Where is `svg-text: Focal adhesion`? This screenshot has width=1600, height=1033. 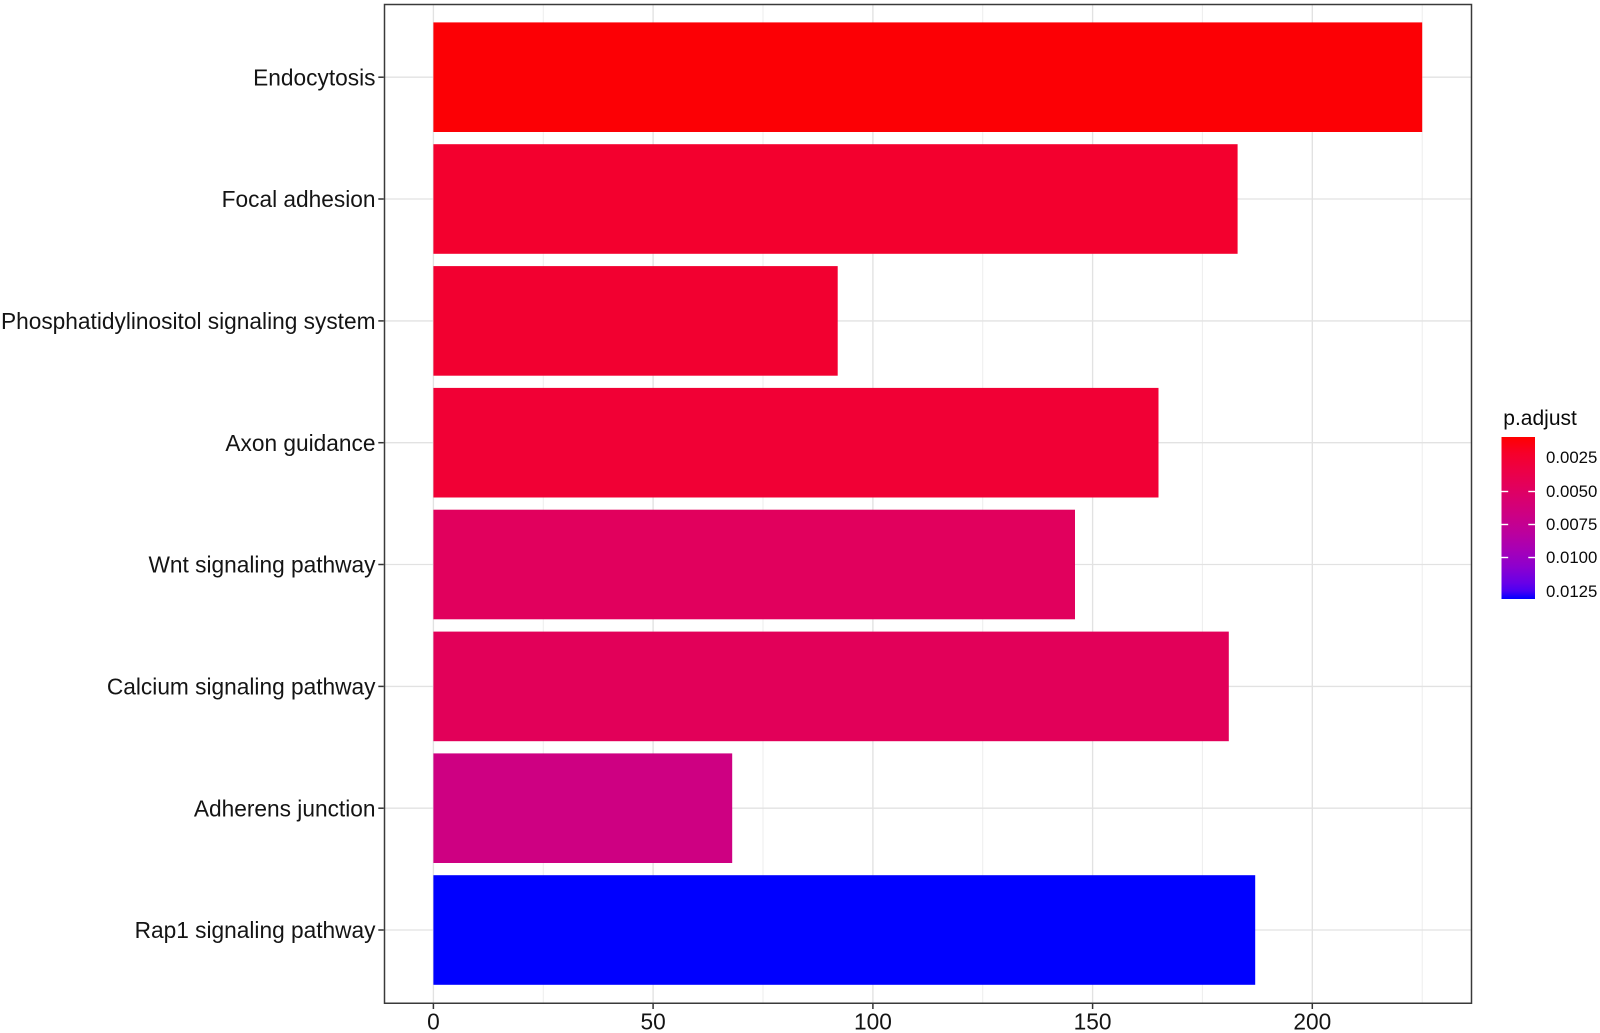
svg-text: Focal adhesion is located at coordinates (299, 199).